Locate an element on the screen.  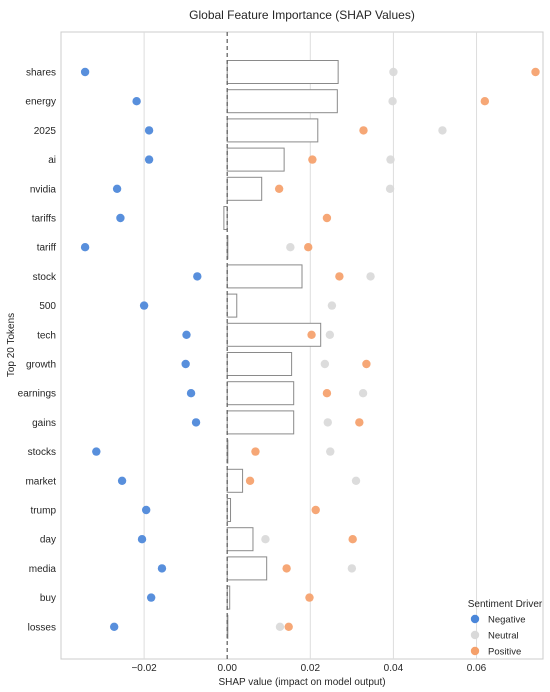
y-tick-label: energy is located at coordinates (40, 102).